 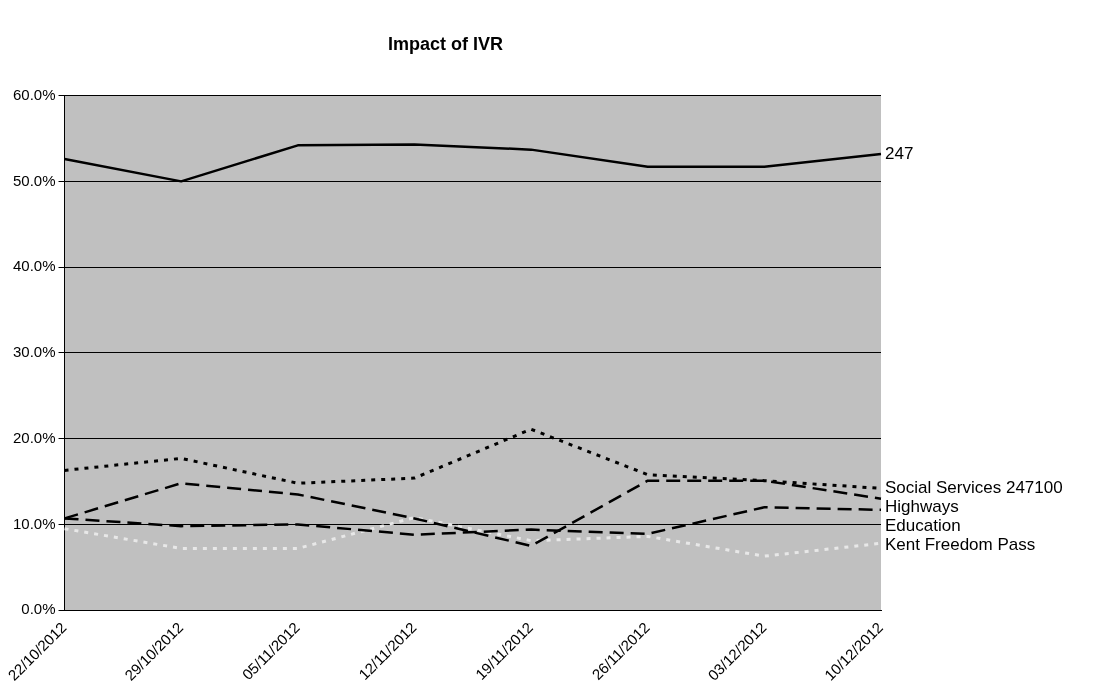 What do you see at coordinates (974, 488) in the screenshot?
I see `series-label: Social Services 247100` at bounding box center [974, 488].